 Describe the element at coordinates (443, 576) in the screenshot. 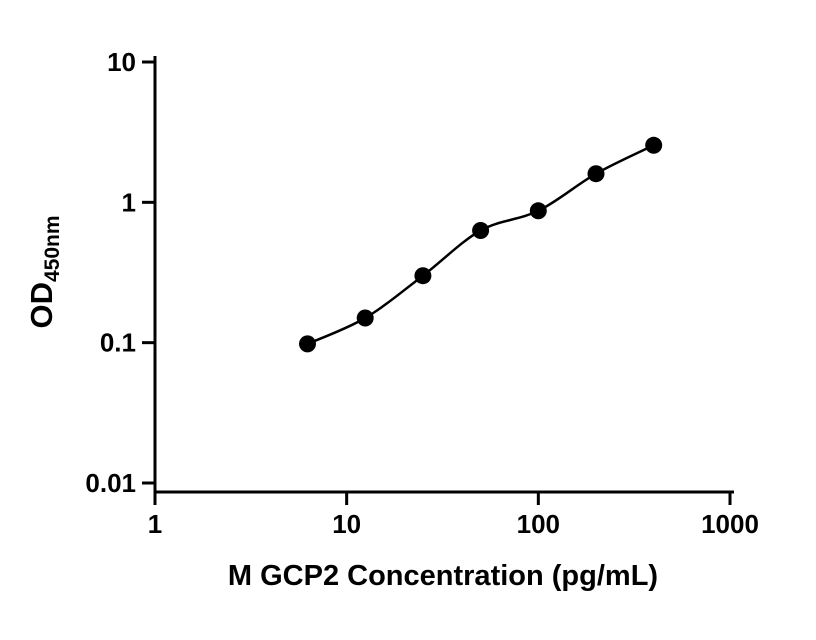

I see `x-axis-title: M GCP2 Concentration (pg/mL)` at that location.